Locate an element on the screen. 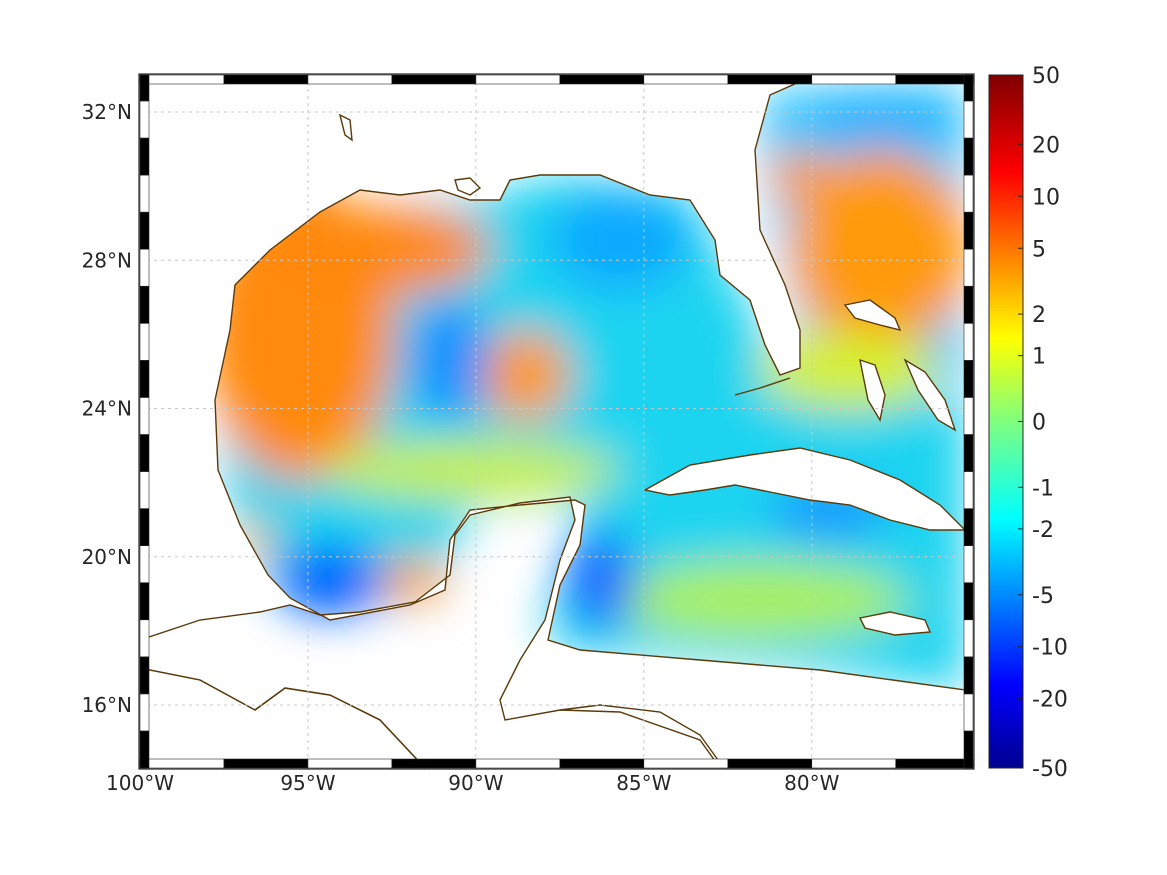 The image size is (1167, 875). lat-tick-label: 20°N is located at coordinates (107, 557).